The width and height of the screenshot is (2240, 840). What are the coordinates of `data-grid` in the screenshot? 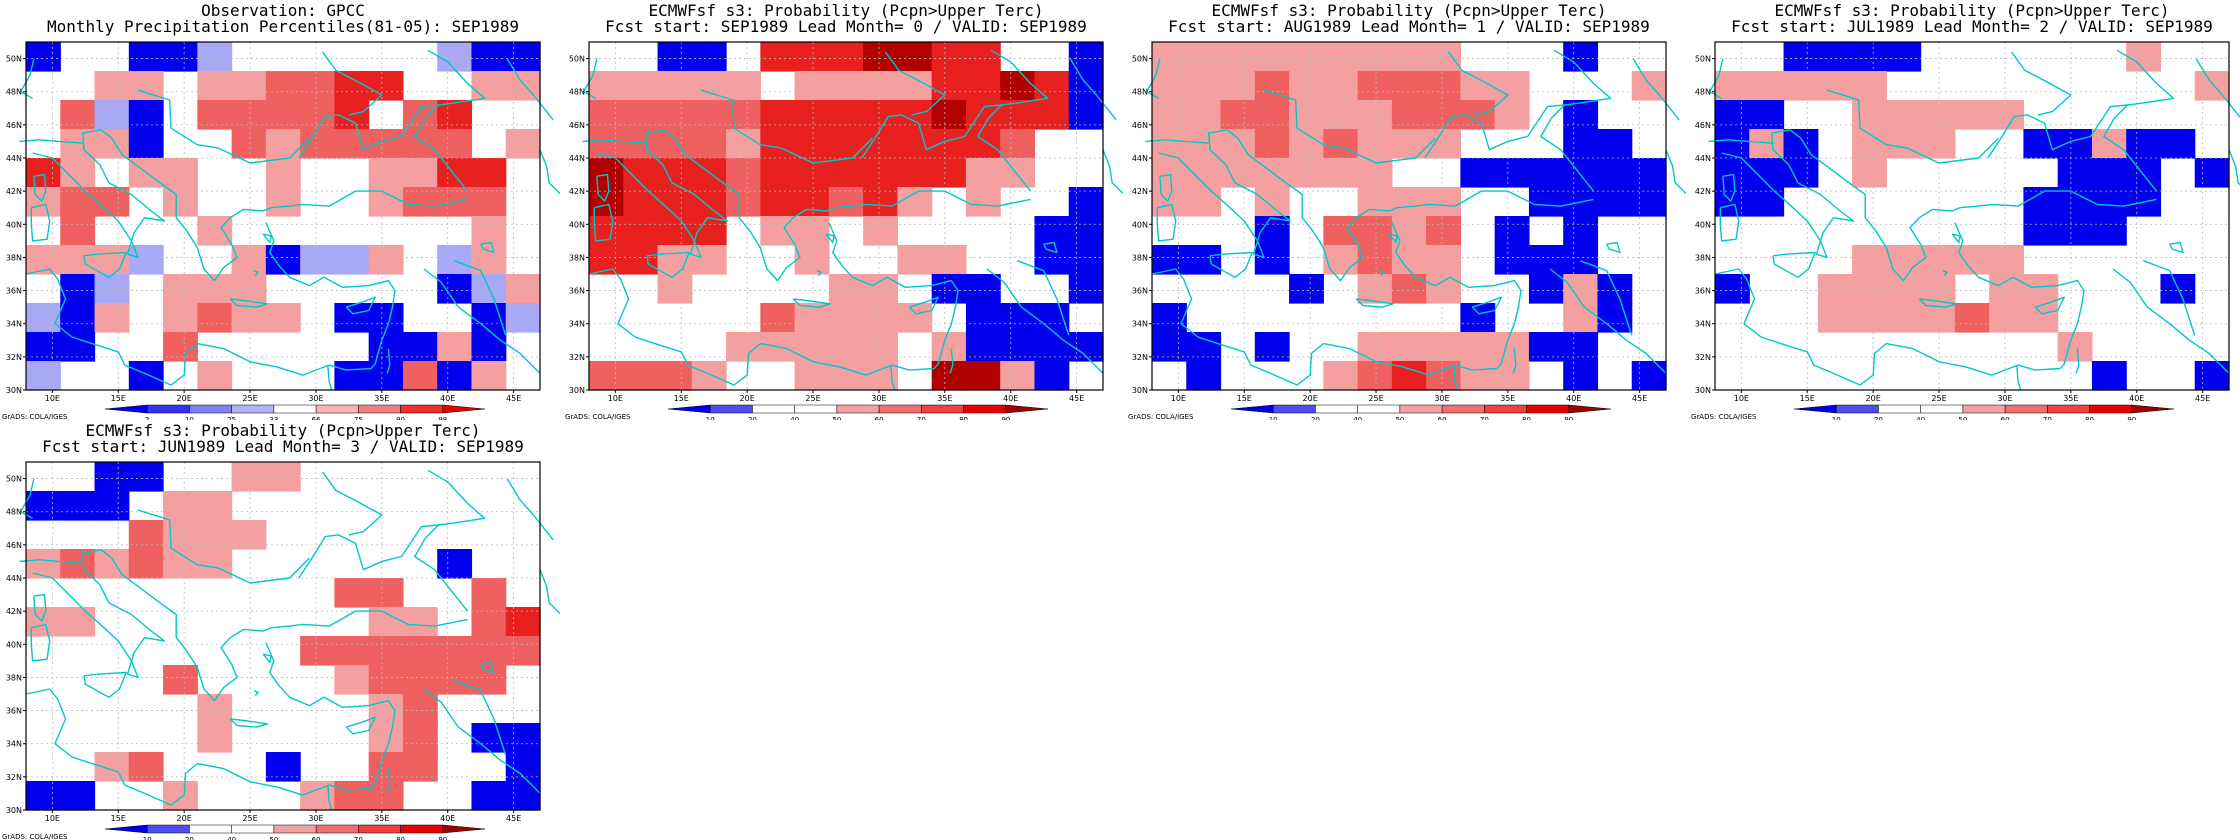 It's located at (283, 216).